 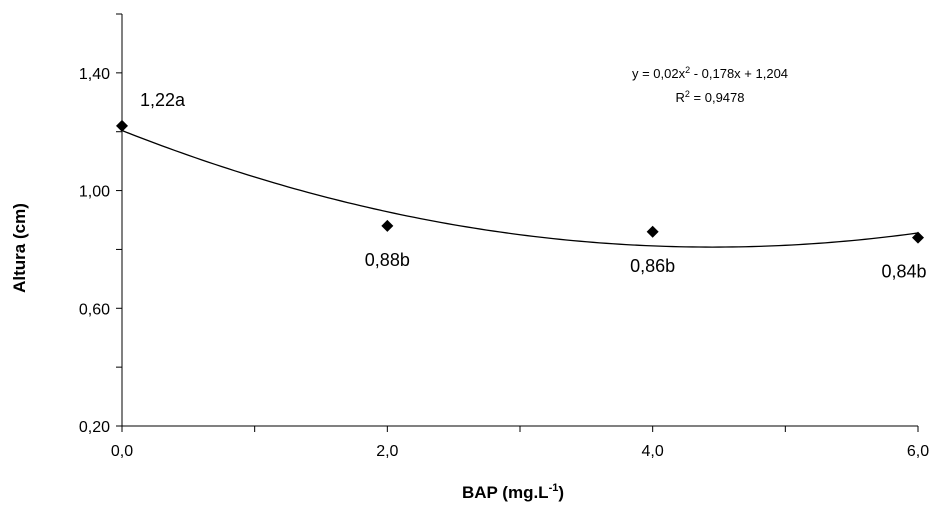 What do you see at coordinates (918, 451) in the screenshot?
I see `x-tick-label: 6,0` at bounding box center [918, 451].